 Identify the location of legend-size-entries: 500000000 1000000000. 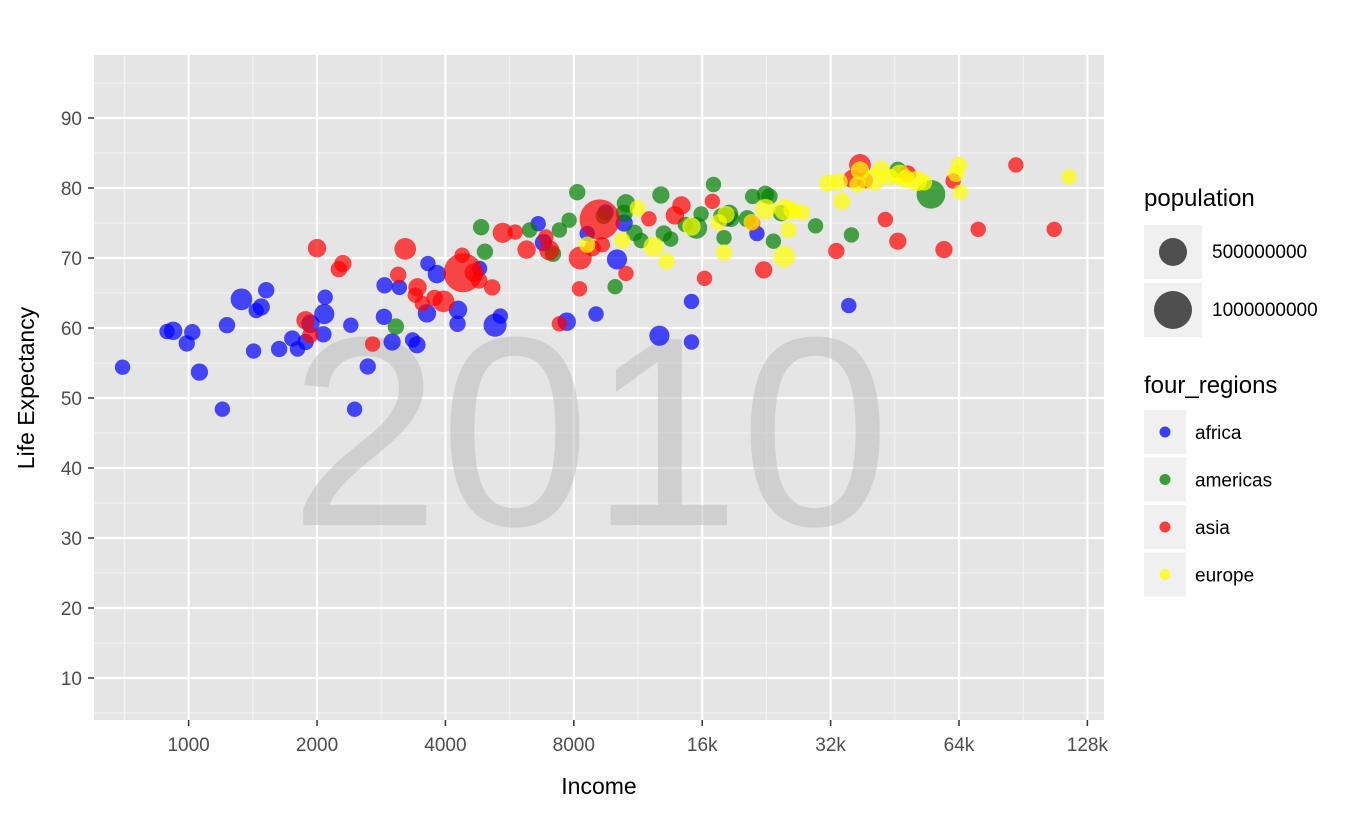
(1231, 281).